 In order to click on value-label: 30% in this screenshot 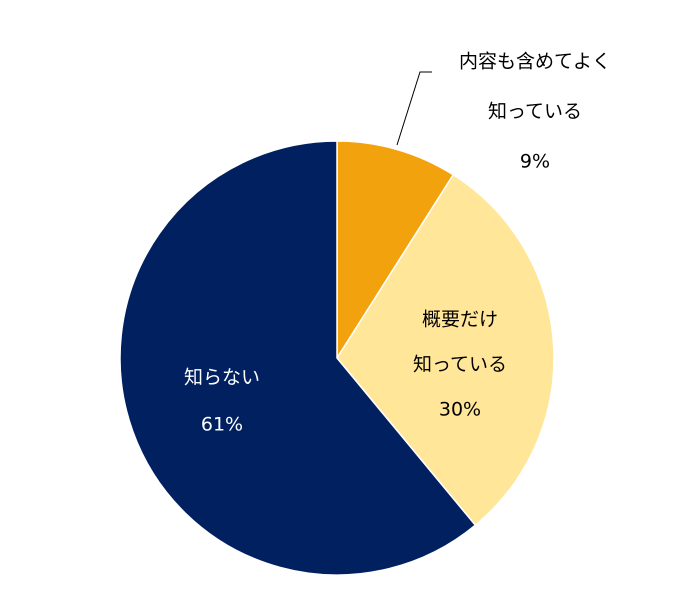, I will do `click(460, 410)`.